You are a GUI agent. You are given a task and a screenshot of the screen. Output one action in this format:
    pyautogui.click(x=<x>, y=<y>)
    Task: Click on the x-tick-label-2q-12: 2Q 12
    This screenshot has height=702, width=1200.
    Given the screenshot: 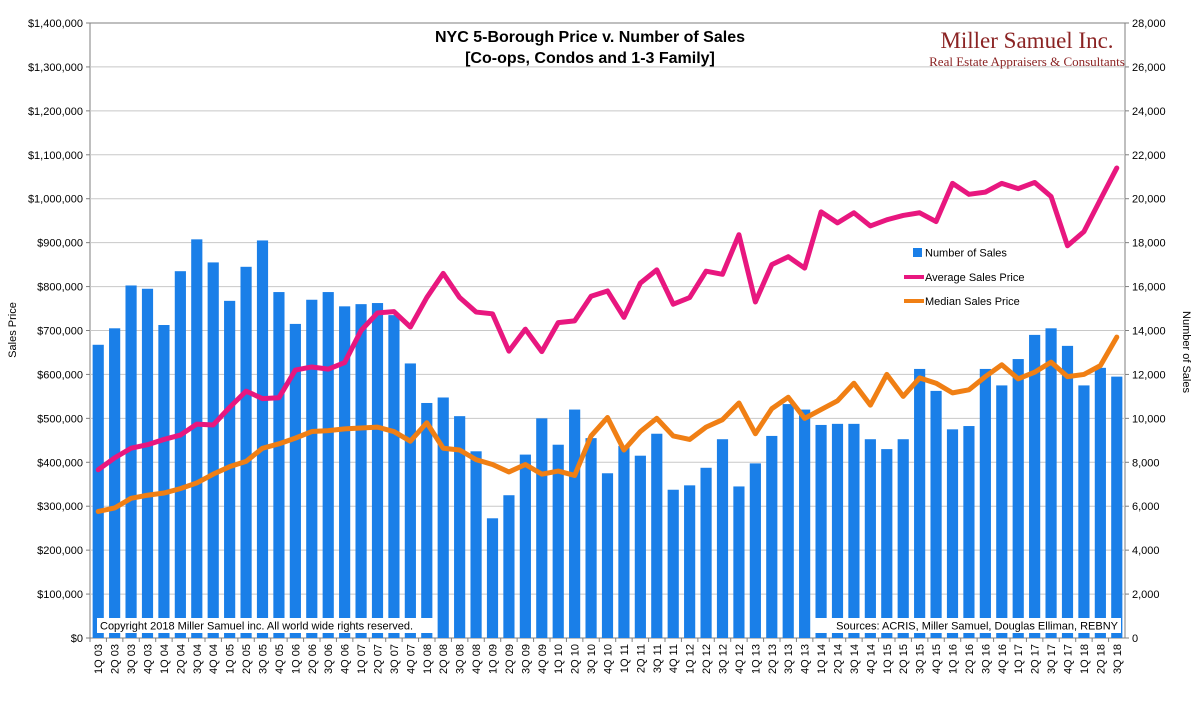 What is the action you would take?
    pyautogui.click(x=707, y=659)
    